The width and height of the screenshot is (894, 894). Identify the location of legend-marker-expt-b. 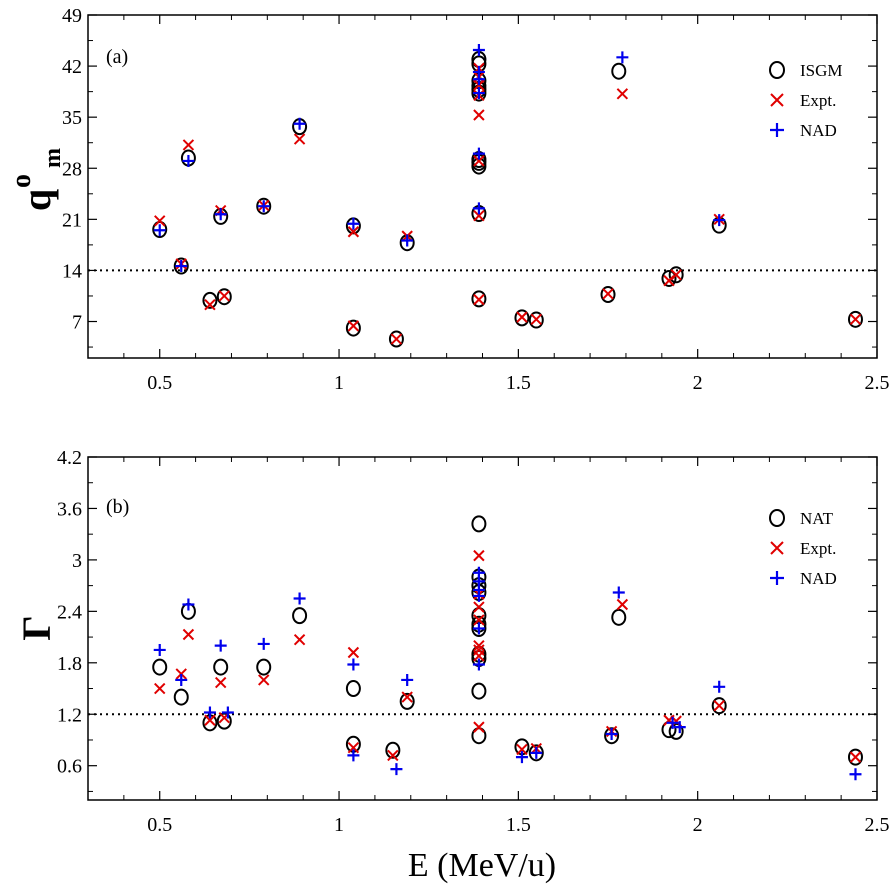
(777, 548).